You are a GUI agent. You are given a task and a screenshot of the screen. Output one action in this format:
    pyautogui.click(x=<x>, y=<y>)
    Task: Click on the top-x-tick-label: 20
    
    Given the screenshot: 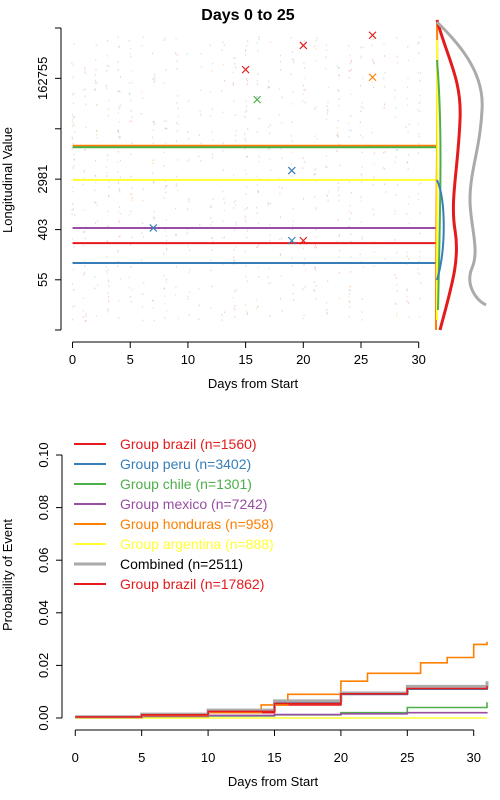 What is the action you would take?
    pyautogui.click(x=303, y=359)
    